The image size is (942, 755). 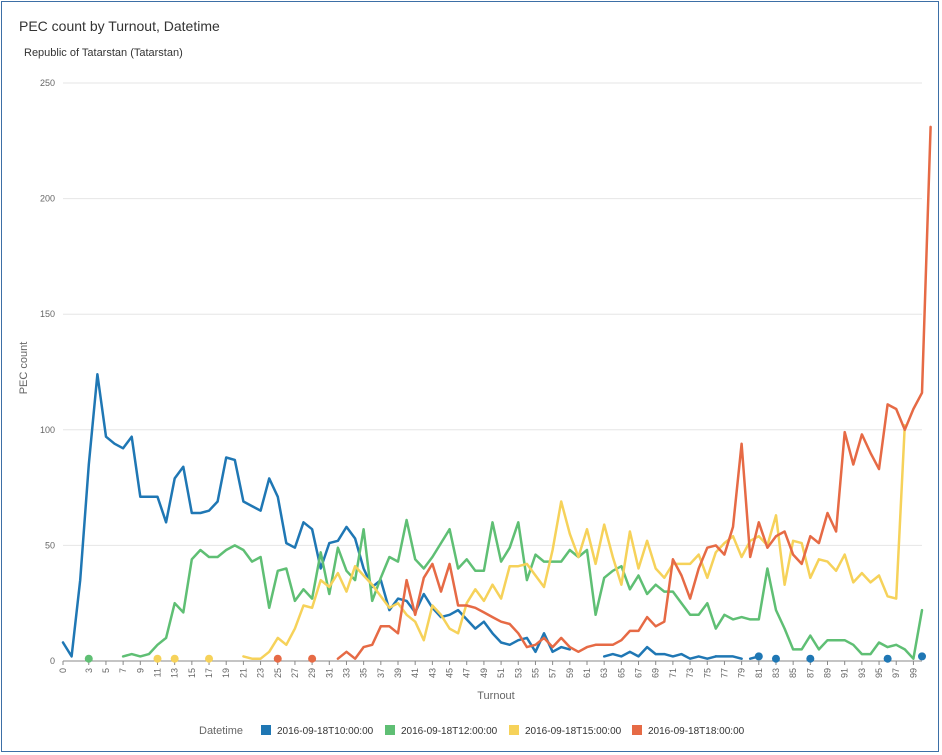 What do you see at coordinates (484, 673) in the screenshot?
I see `x-tick-label: 49` at bounding box center [484, 673].